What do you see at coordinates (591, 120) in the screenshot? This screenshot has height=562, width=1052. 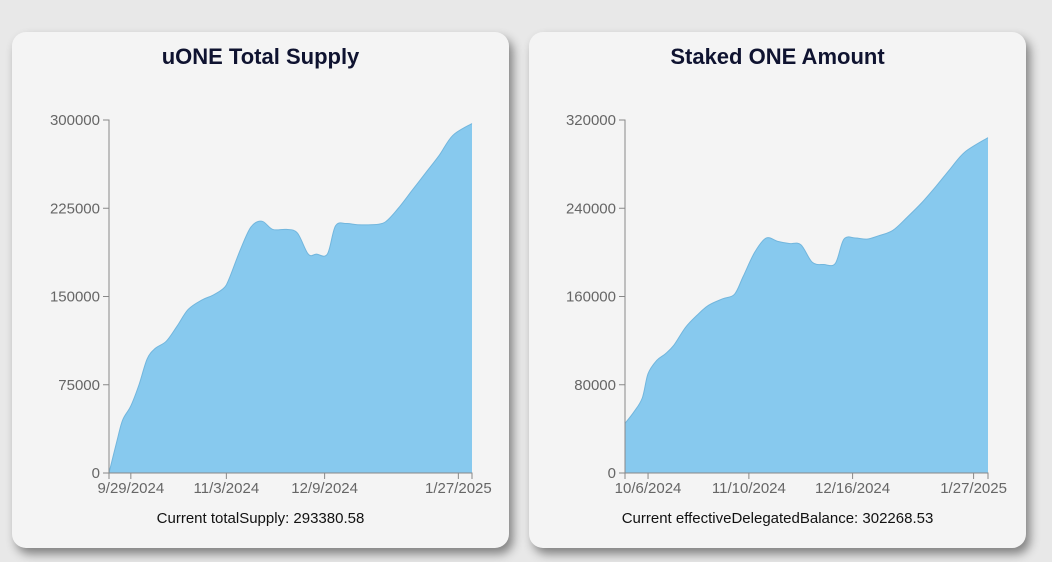 I see `y-tick-label: 320000` at bounding box center [591, 120].